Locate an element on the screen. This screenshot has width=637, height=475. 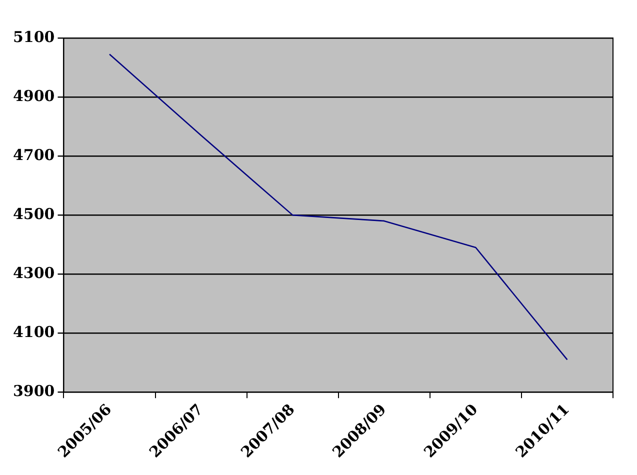
y-tick-label: 4900 is located at coordinates (34, 95).